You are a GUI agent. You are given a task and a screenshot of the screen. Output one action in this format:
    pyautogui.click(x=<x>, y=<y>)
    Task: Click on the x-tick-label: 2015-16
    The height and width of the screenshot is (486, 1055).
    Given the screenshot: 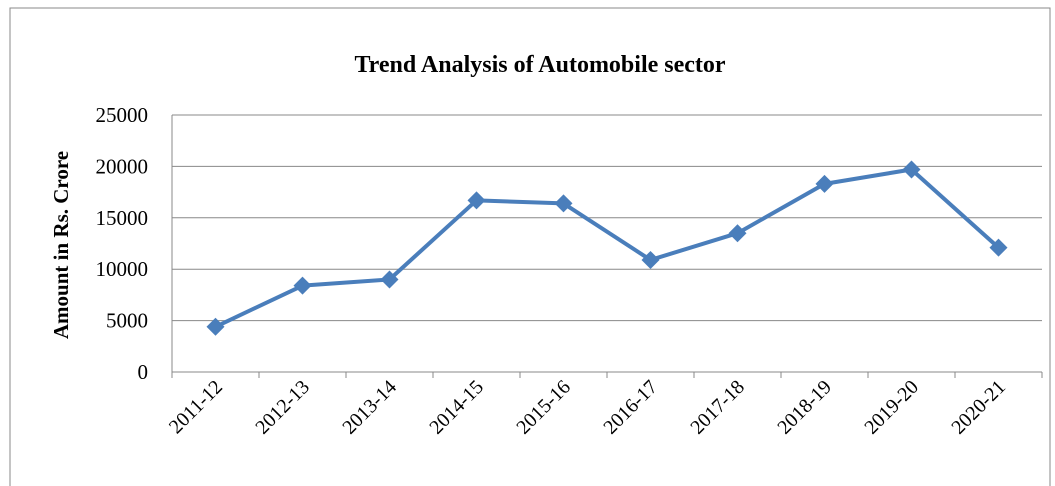 What is the action you would take?
    pyautogui.click(x=543, y=407)
    